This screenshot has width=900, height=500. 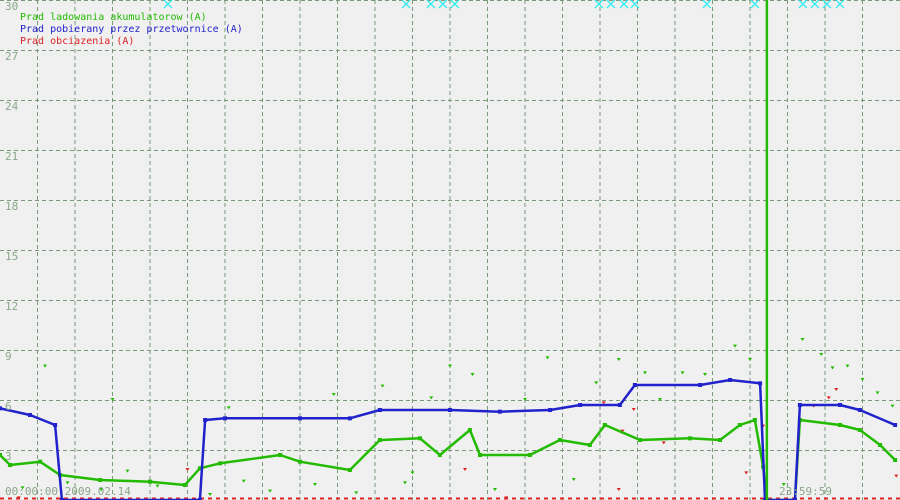 I want to click on legend-item-load: Prad obciazenia (A), so click(x=77, y=41).